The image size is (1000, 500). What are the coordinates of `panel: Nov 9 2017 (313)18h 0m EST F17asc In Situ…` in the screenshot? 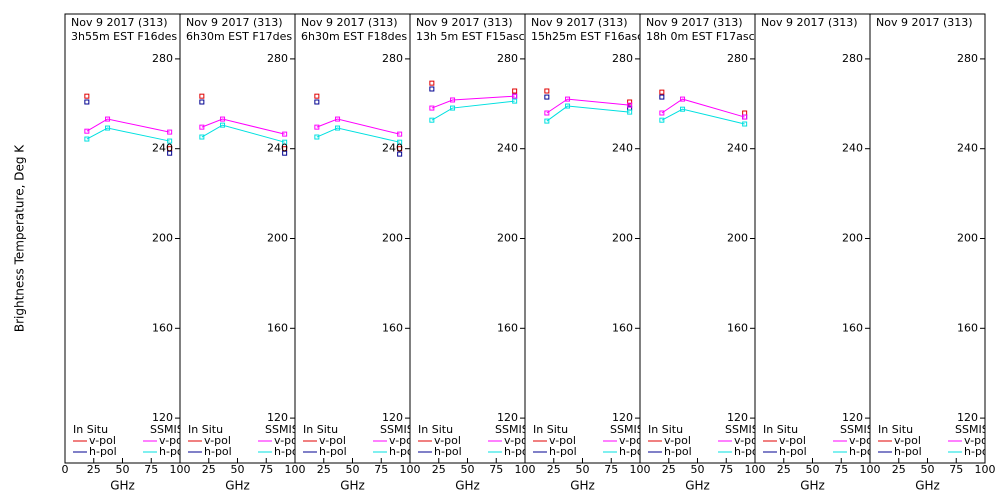 It's located at (702, 253).